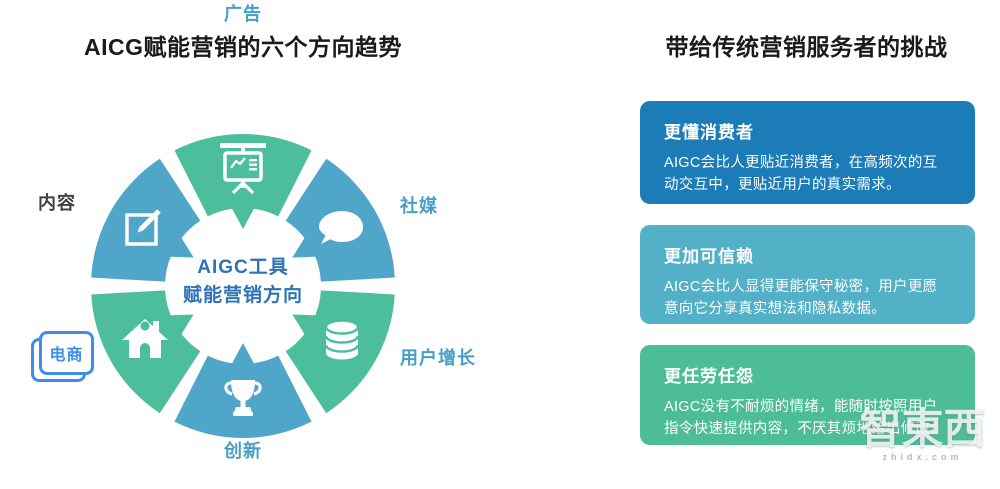 The height and width of the screenshot is (489, 1000). Describe the element at coordinates (709, 132) in the screenshot. I see `card-title: 更懂消费者` at that location.